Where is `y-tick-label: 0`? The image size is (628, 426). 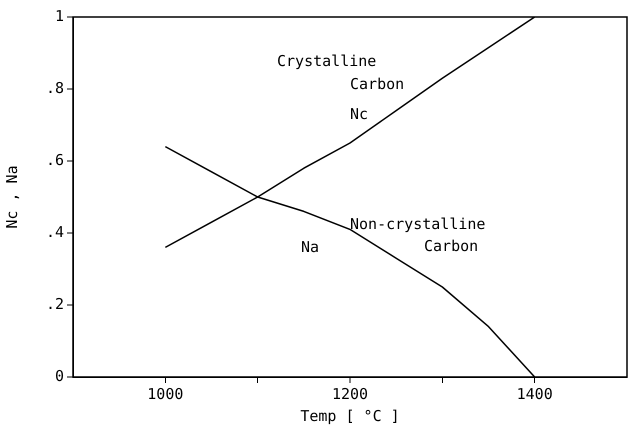
y-tick-label: 0 is located at coordinates (59, 375).